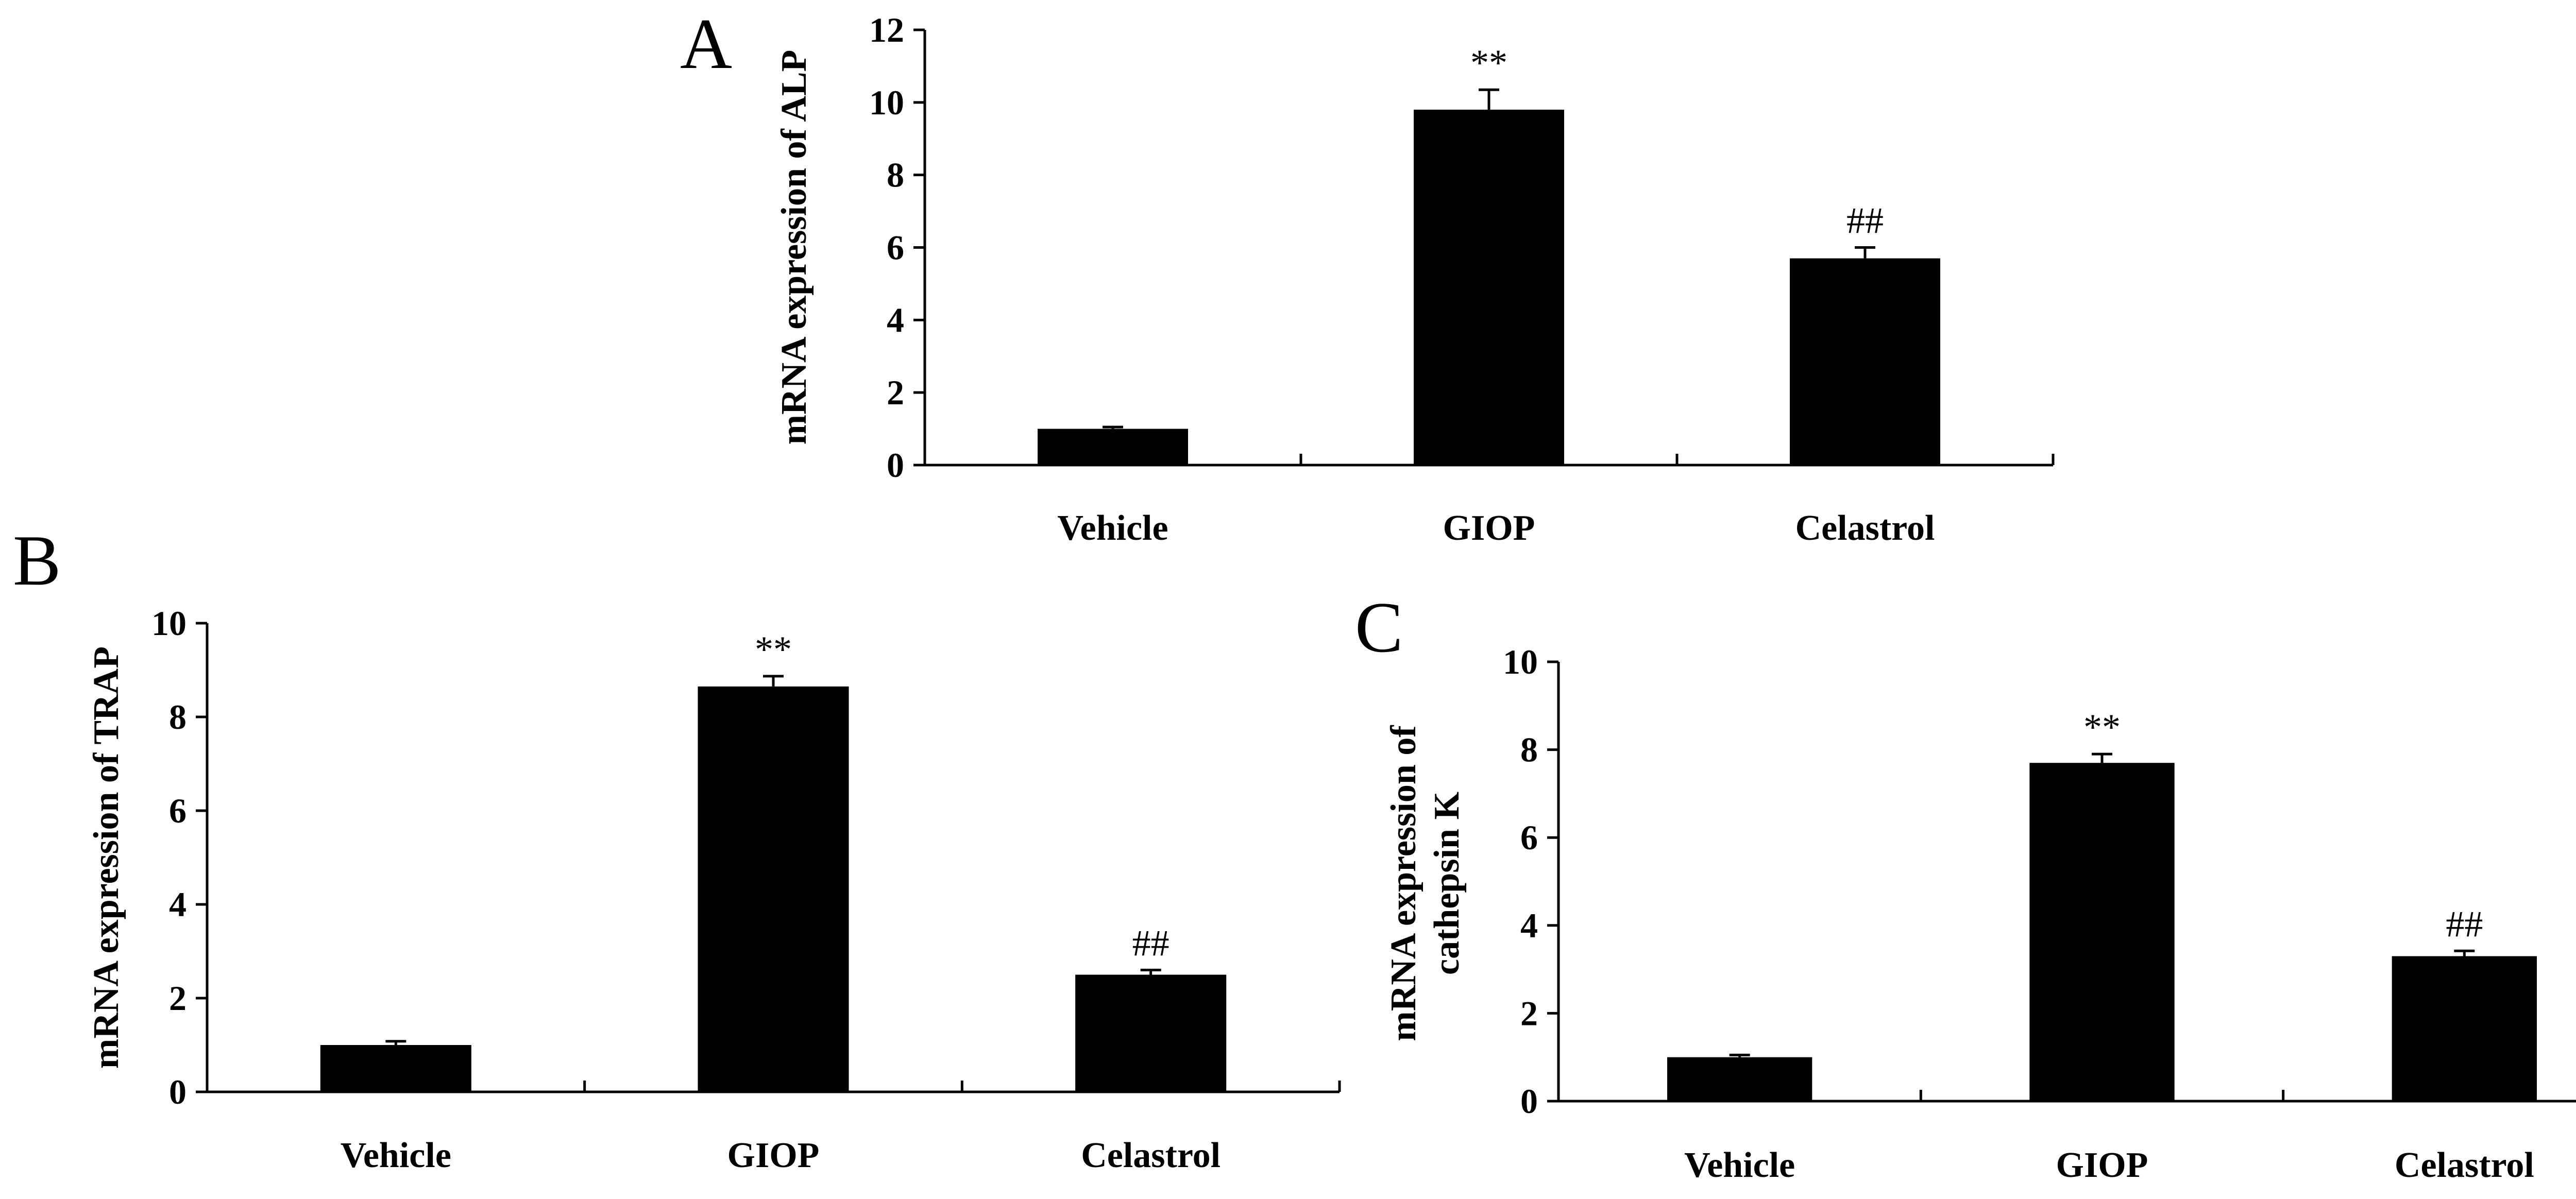 The height and width of the screenshot is (1199, 2576). What do you see at coordinates (1151, 943) in the screenshot?
I see `panel-b-significance-label: ##` at bounding box center [1151, 943].